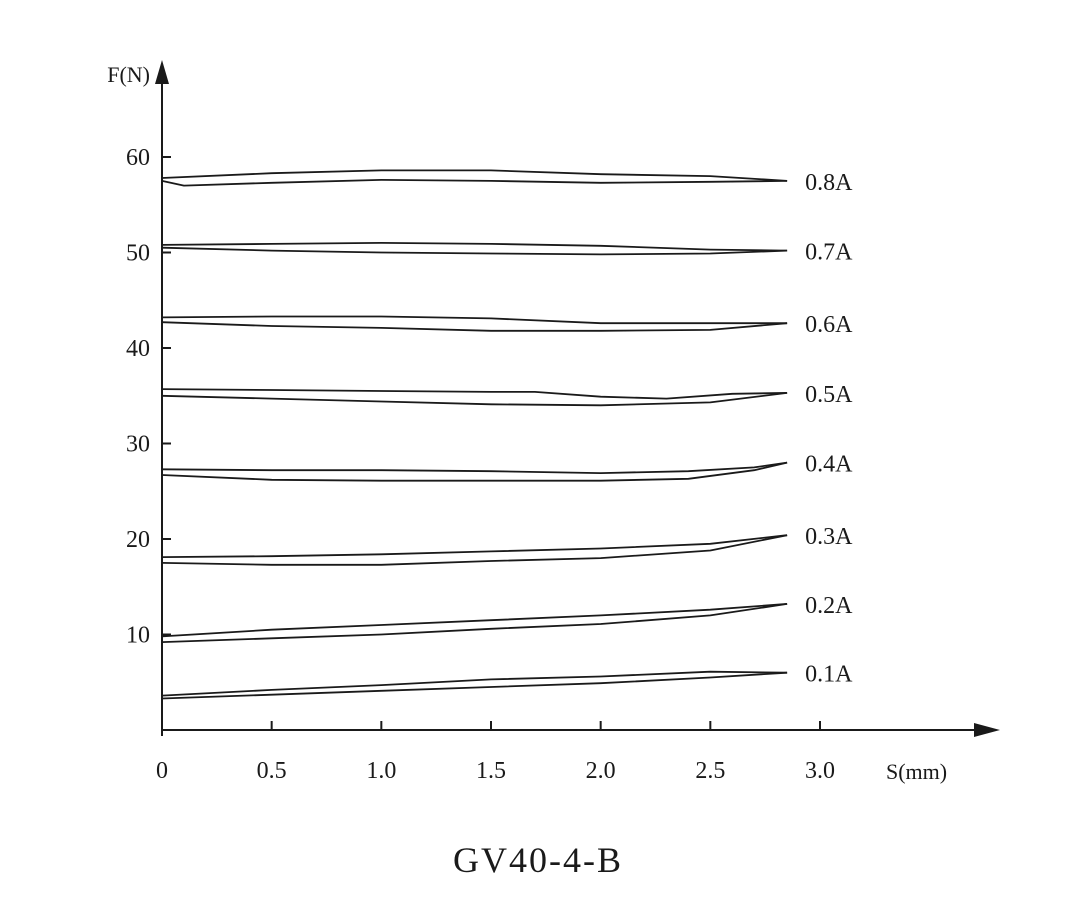  I want to click on series-label: 0.4A, so click(829, 465).